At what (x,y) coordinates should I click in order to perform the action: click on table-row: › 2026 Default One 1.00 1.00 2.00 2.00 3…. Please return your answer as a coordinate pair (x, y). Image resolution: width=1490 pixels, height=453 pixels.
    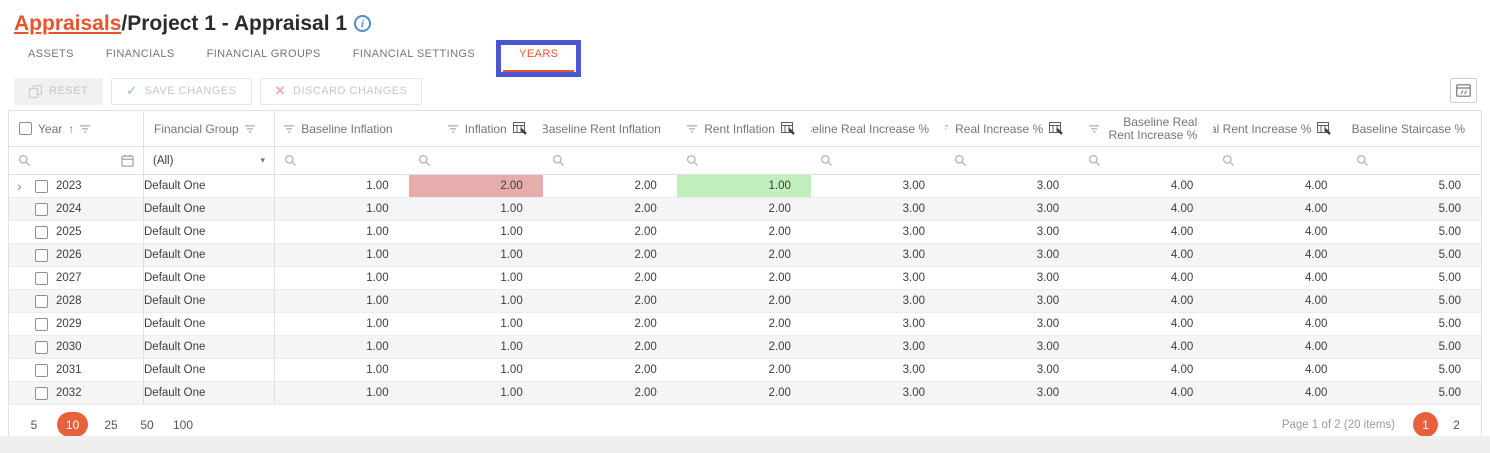
    Looking at the image, I should click on (745, 255).